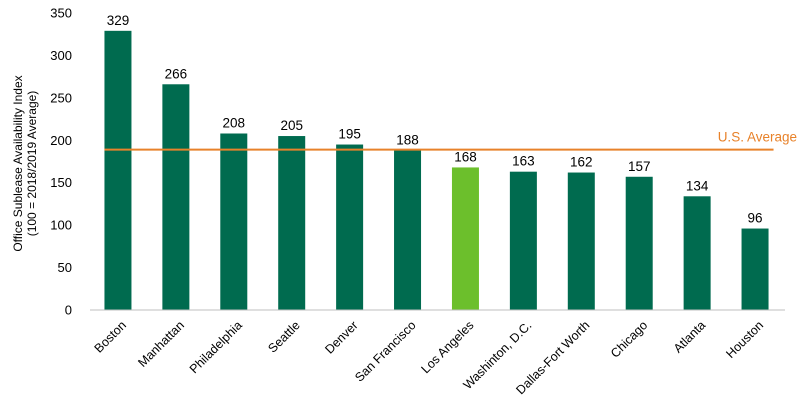  Describe the element at coordinates (385, 351) in the screenshot. I see `category-label: San Francisco` at that location.